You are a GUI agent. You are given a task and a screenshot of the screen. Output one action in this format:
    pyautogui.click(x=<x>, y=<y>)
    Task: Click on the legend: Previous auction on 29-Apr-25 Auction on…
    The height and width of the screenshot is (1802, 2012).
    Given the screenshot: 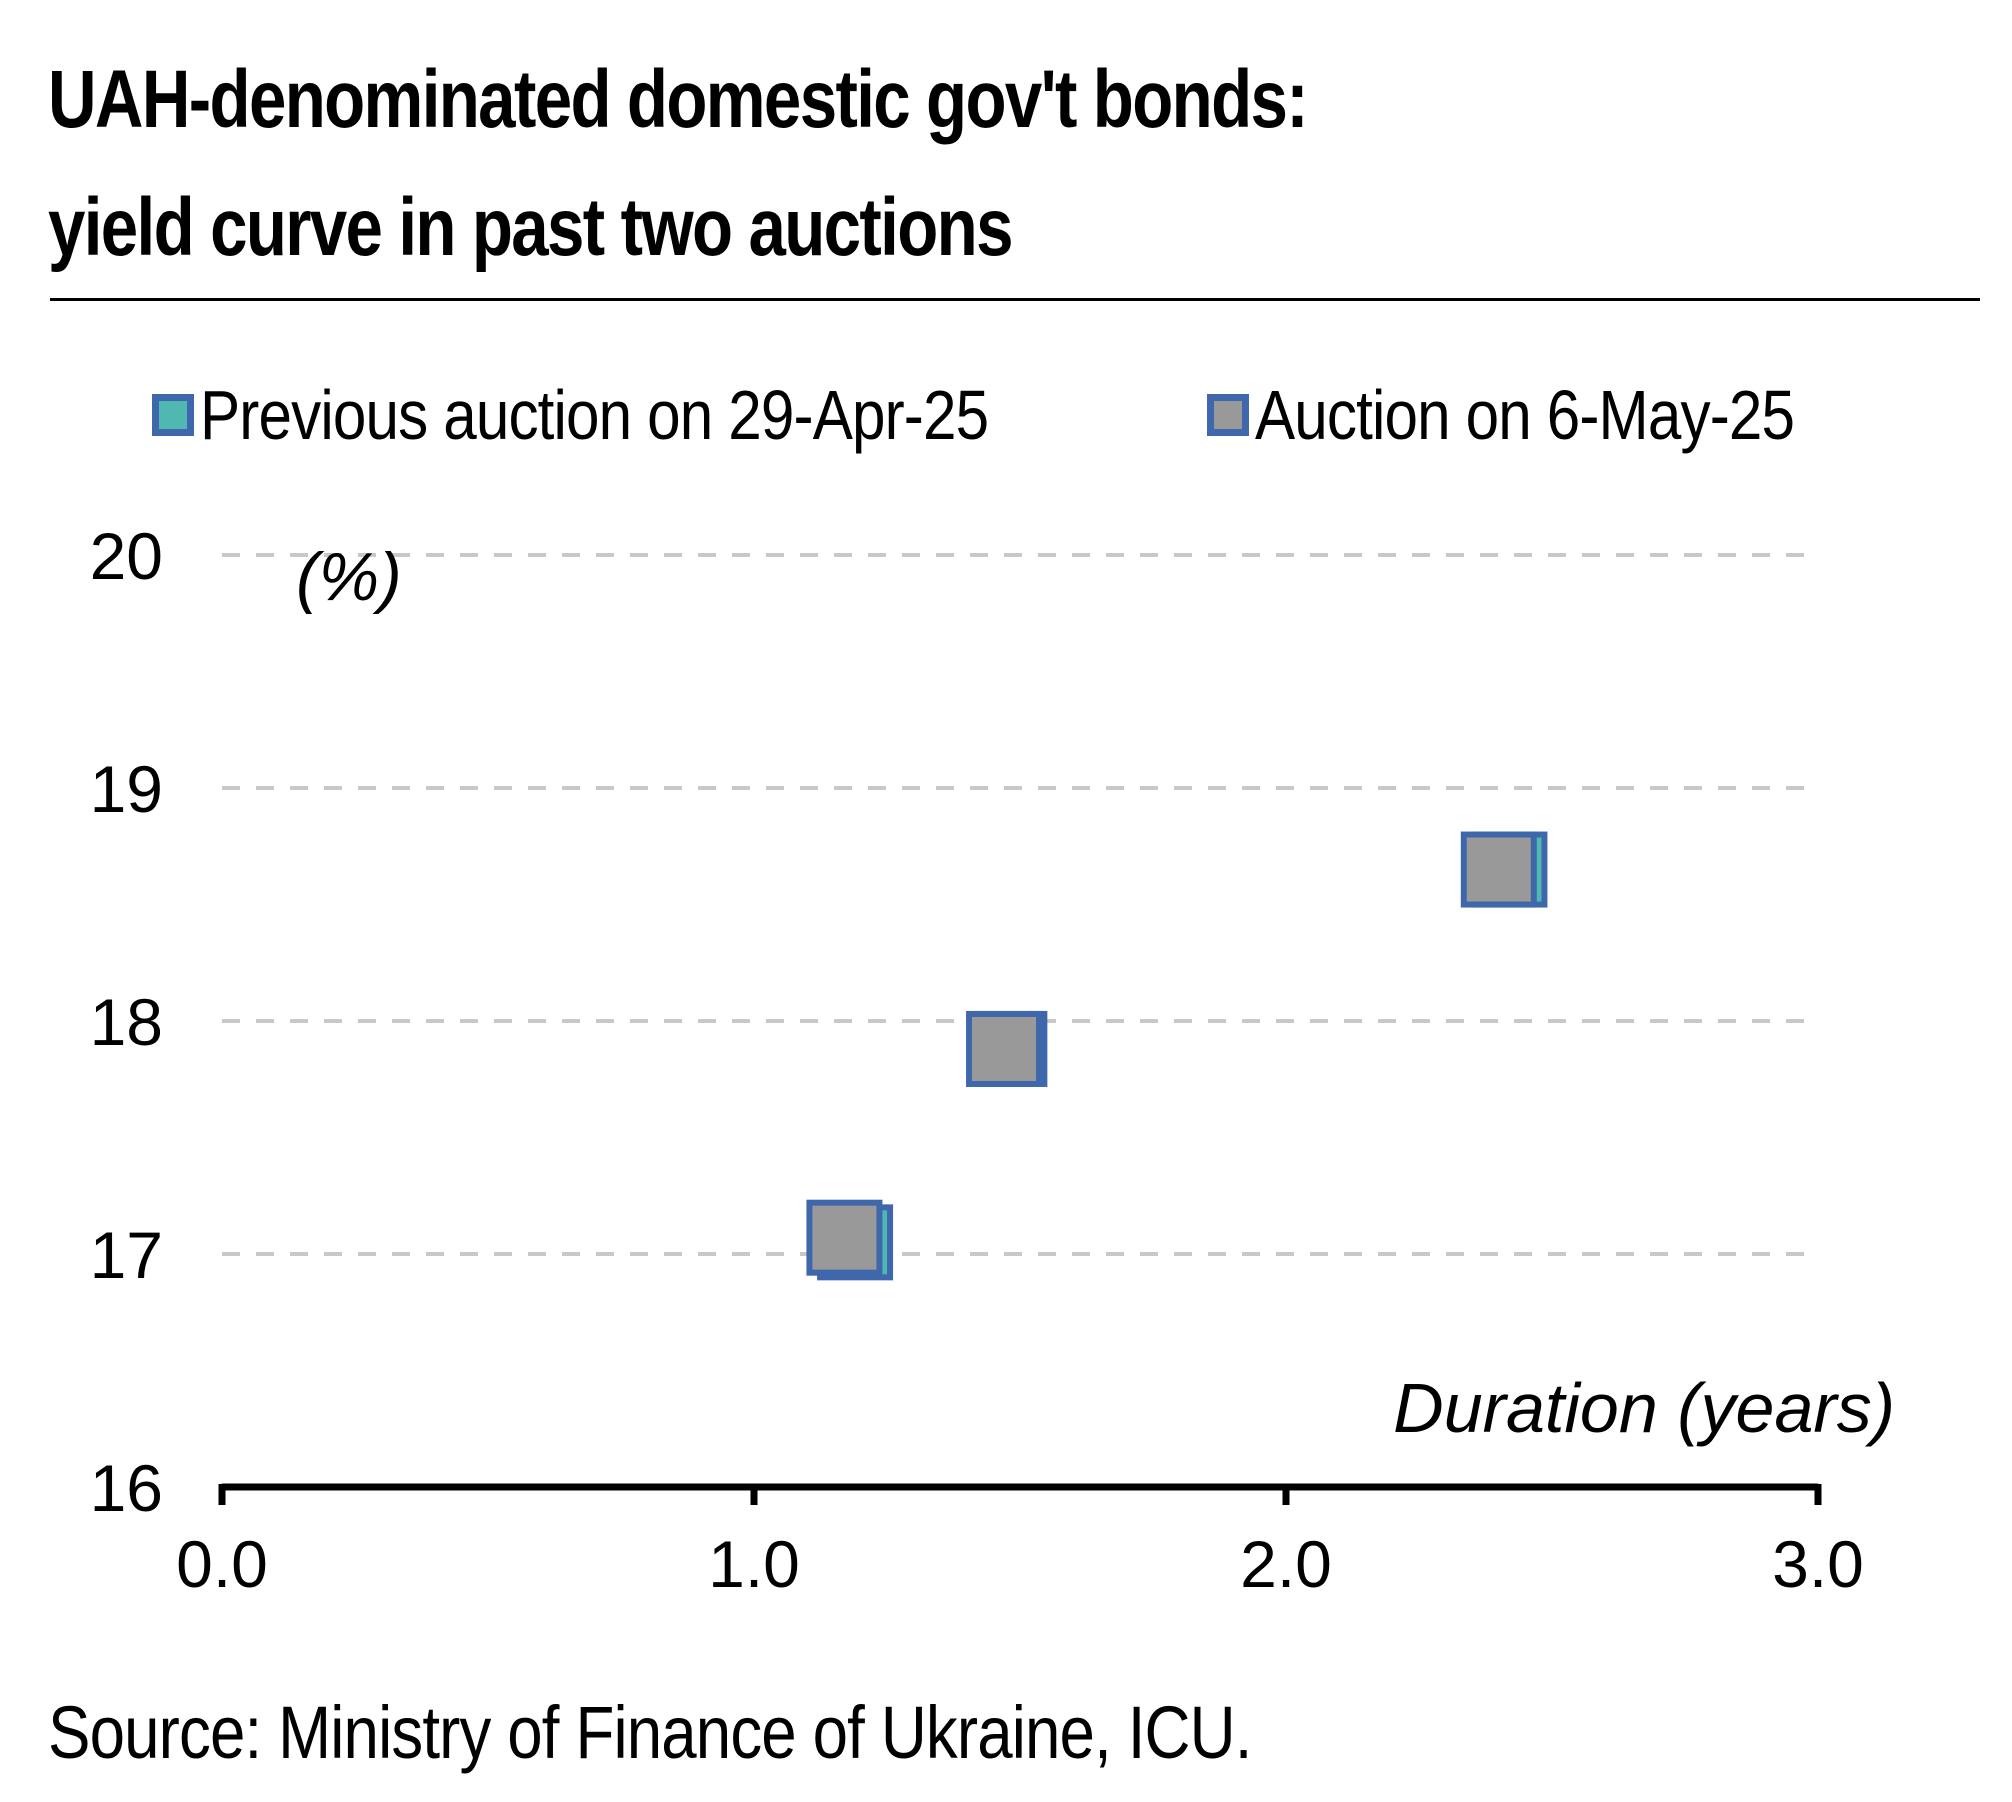 What is the action you would take?
    pyautogui.click(x=1061, y=415)
    